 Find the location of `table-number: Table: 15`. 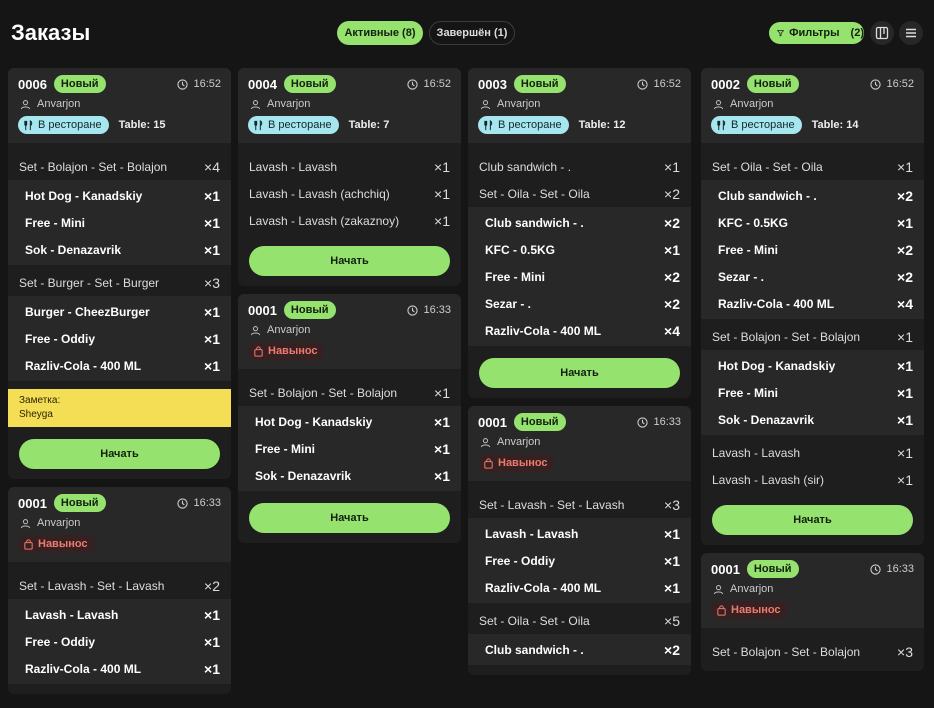

table-number: Table: 15 is located at coordinates (142, 125).